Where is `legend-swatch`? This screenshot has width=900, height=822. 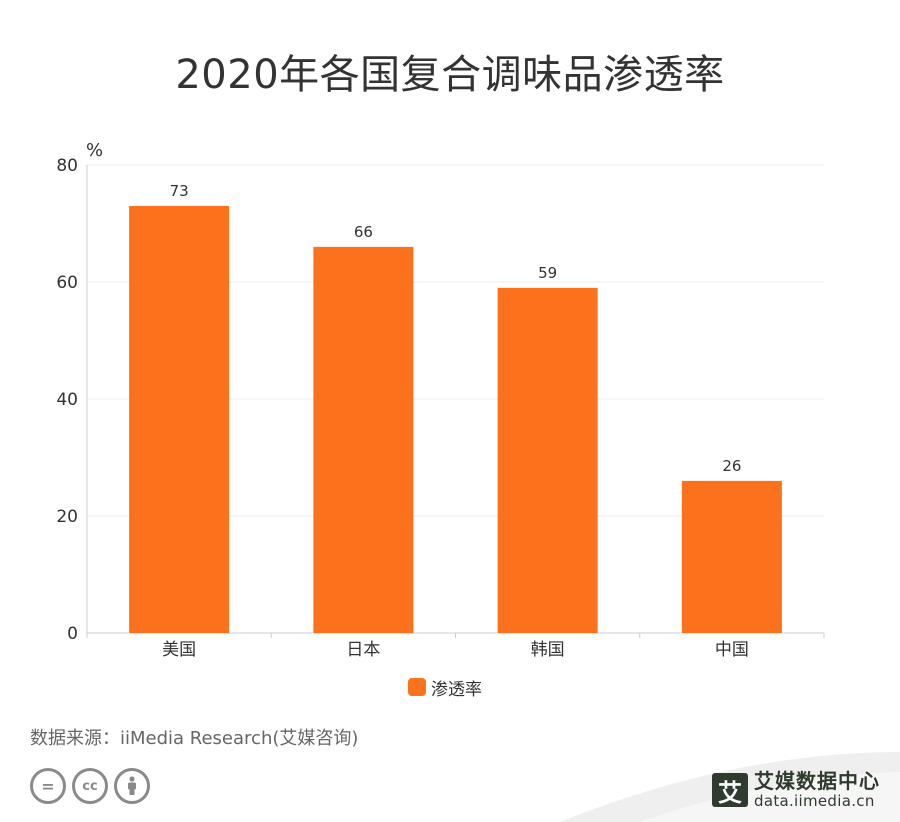
legend-swatch is located at coordinates (417, 687).